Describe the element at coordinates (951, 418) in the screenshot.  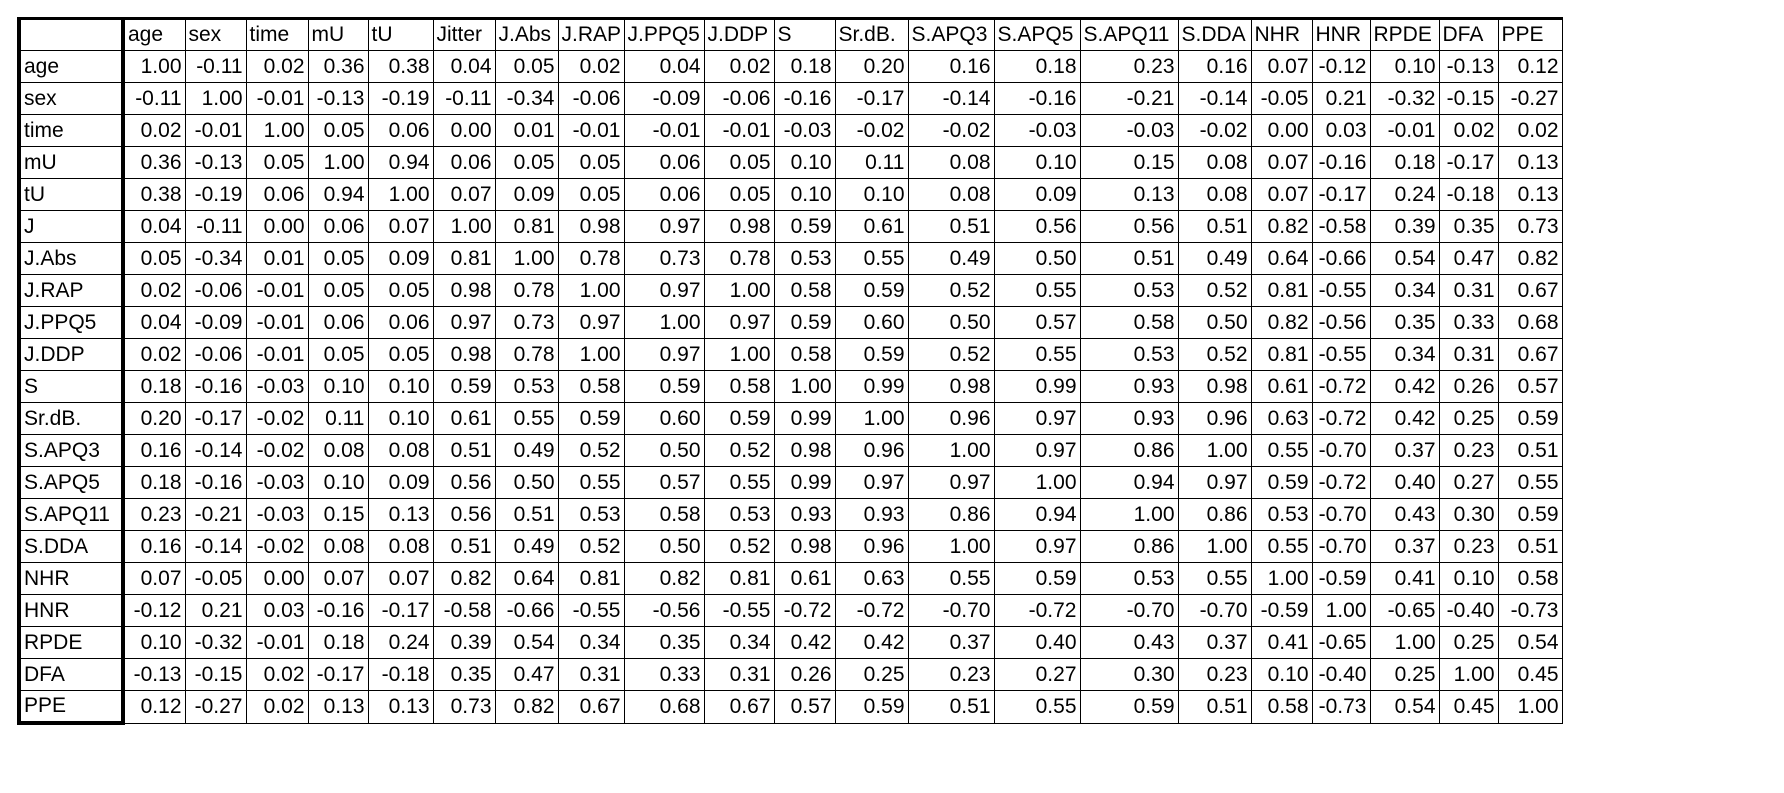
I see `table-cell: 0.96` at that location.